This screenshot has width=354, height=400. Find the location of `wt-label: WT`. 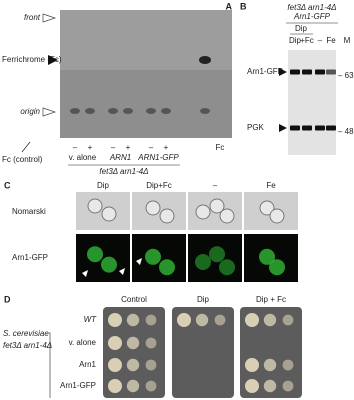

wt-label: WT is located at coordinates (91, 319).